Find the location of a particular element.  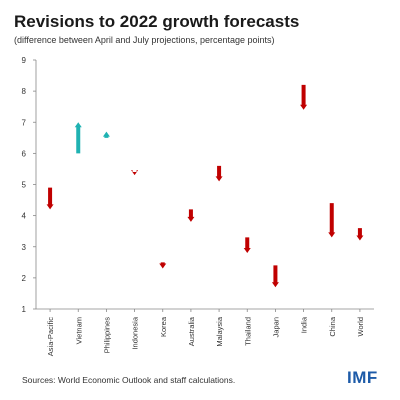

y-tick-label: 6 is located at coordinates (24, 153).